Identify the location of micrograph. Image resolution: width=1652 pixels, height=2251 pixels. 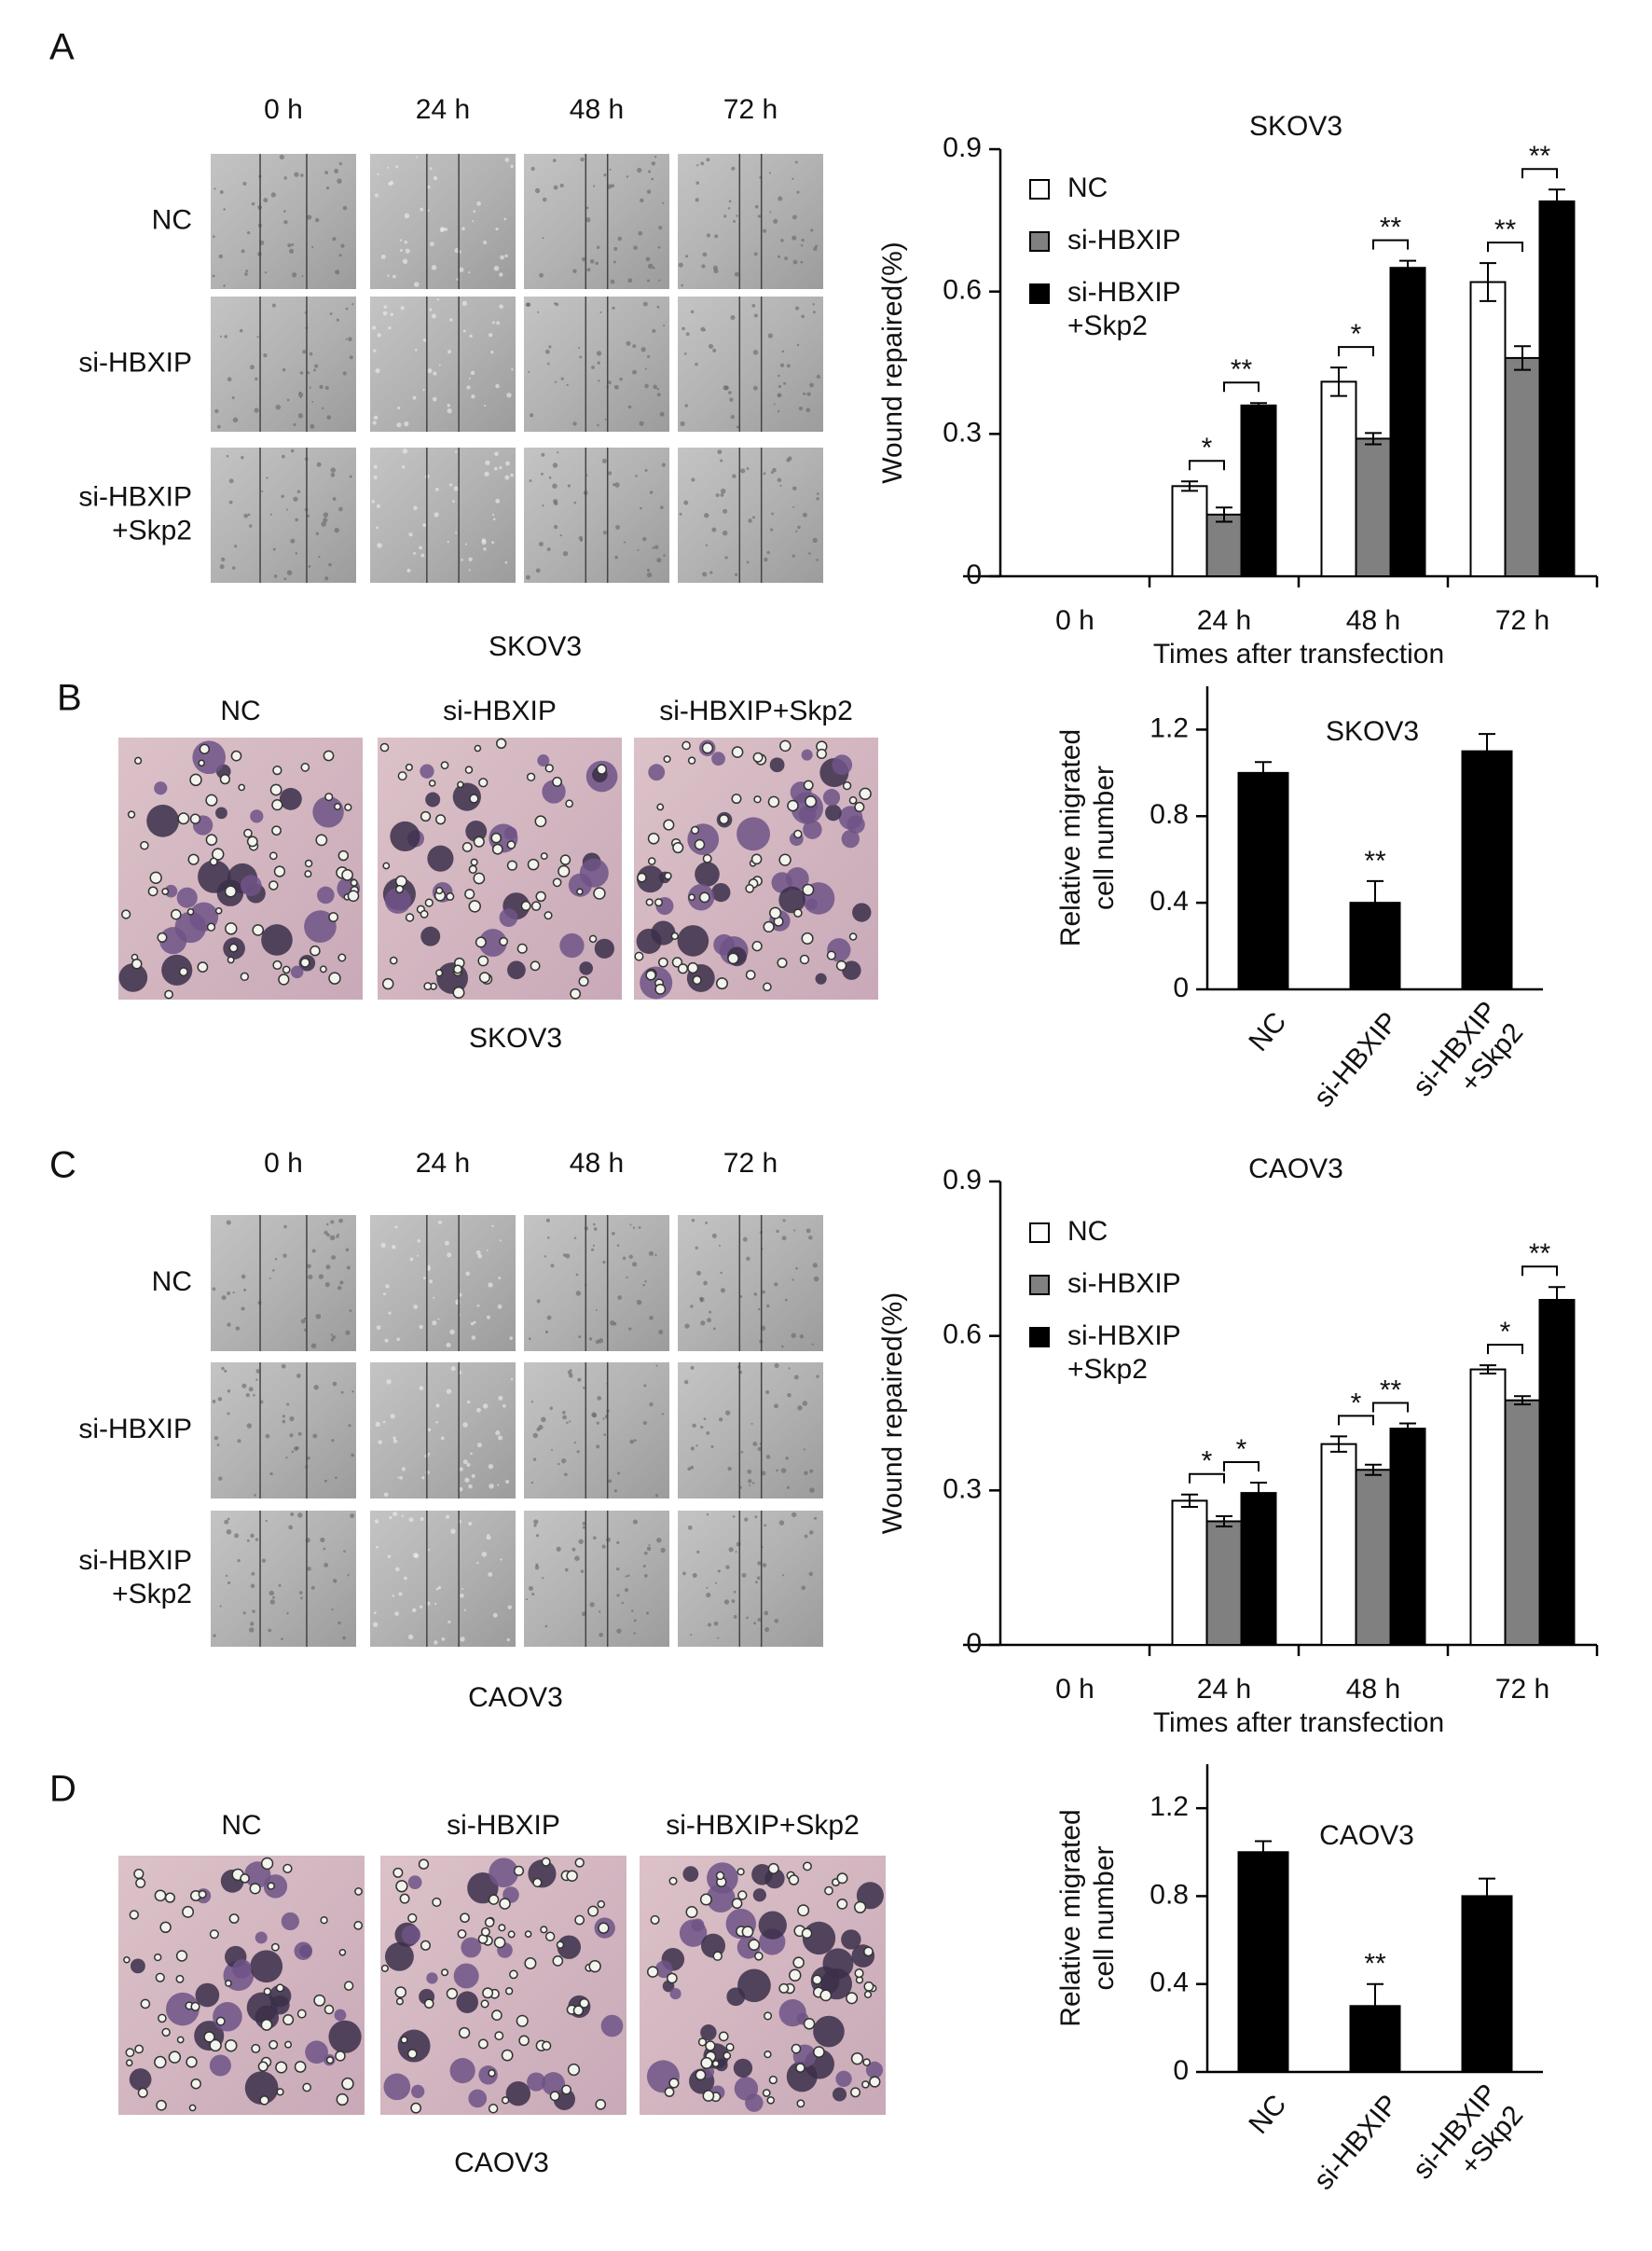
(284, 1283).